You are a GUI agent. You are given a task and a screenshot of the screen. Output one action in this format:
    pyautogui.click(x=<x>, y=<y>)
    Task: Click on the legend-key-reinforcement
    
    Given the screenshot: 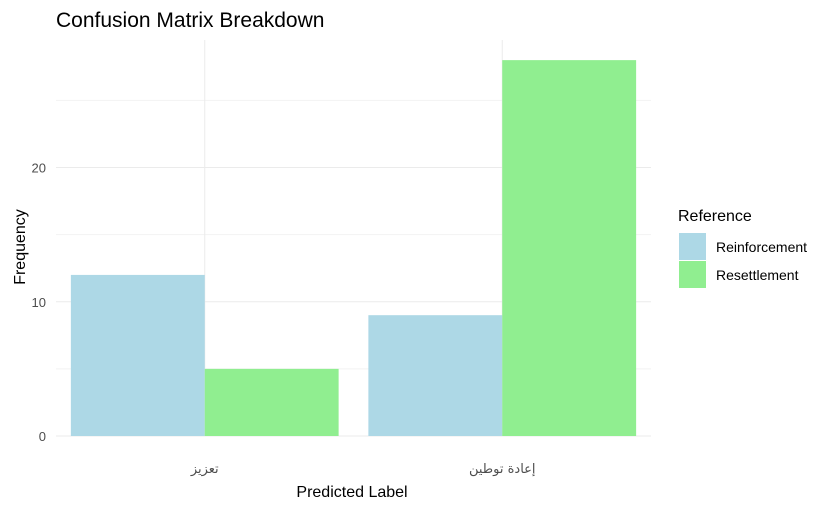 What is the action you would take?
    pyautogui.click(x=692, y=246)
    